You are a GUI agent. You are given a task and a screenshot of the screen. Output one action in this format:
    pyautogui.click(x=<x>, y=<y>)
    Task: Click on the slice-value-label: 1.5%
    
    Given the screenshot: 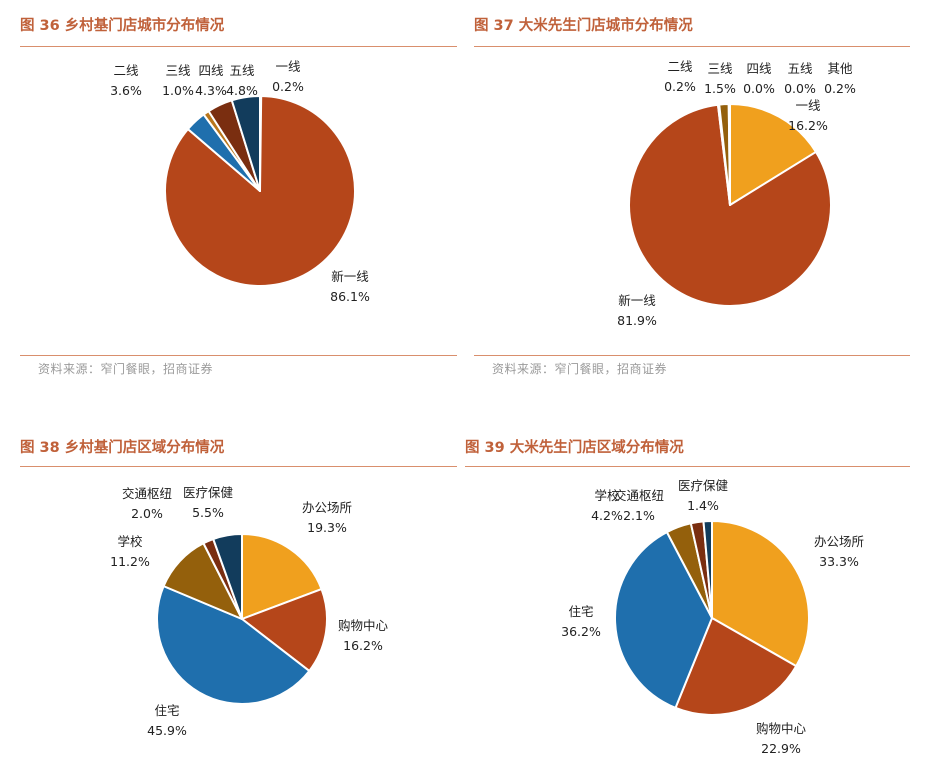 What is the action you would take?
    pyautogui.click(x=720, y=88)
    